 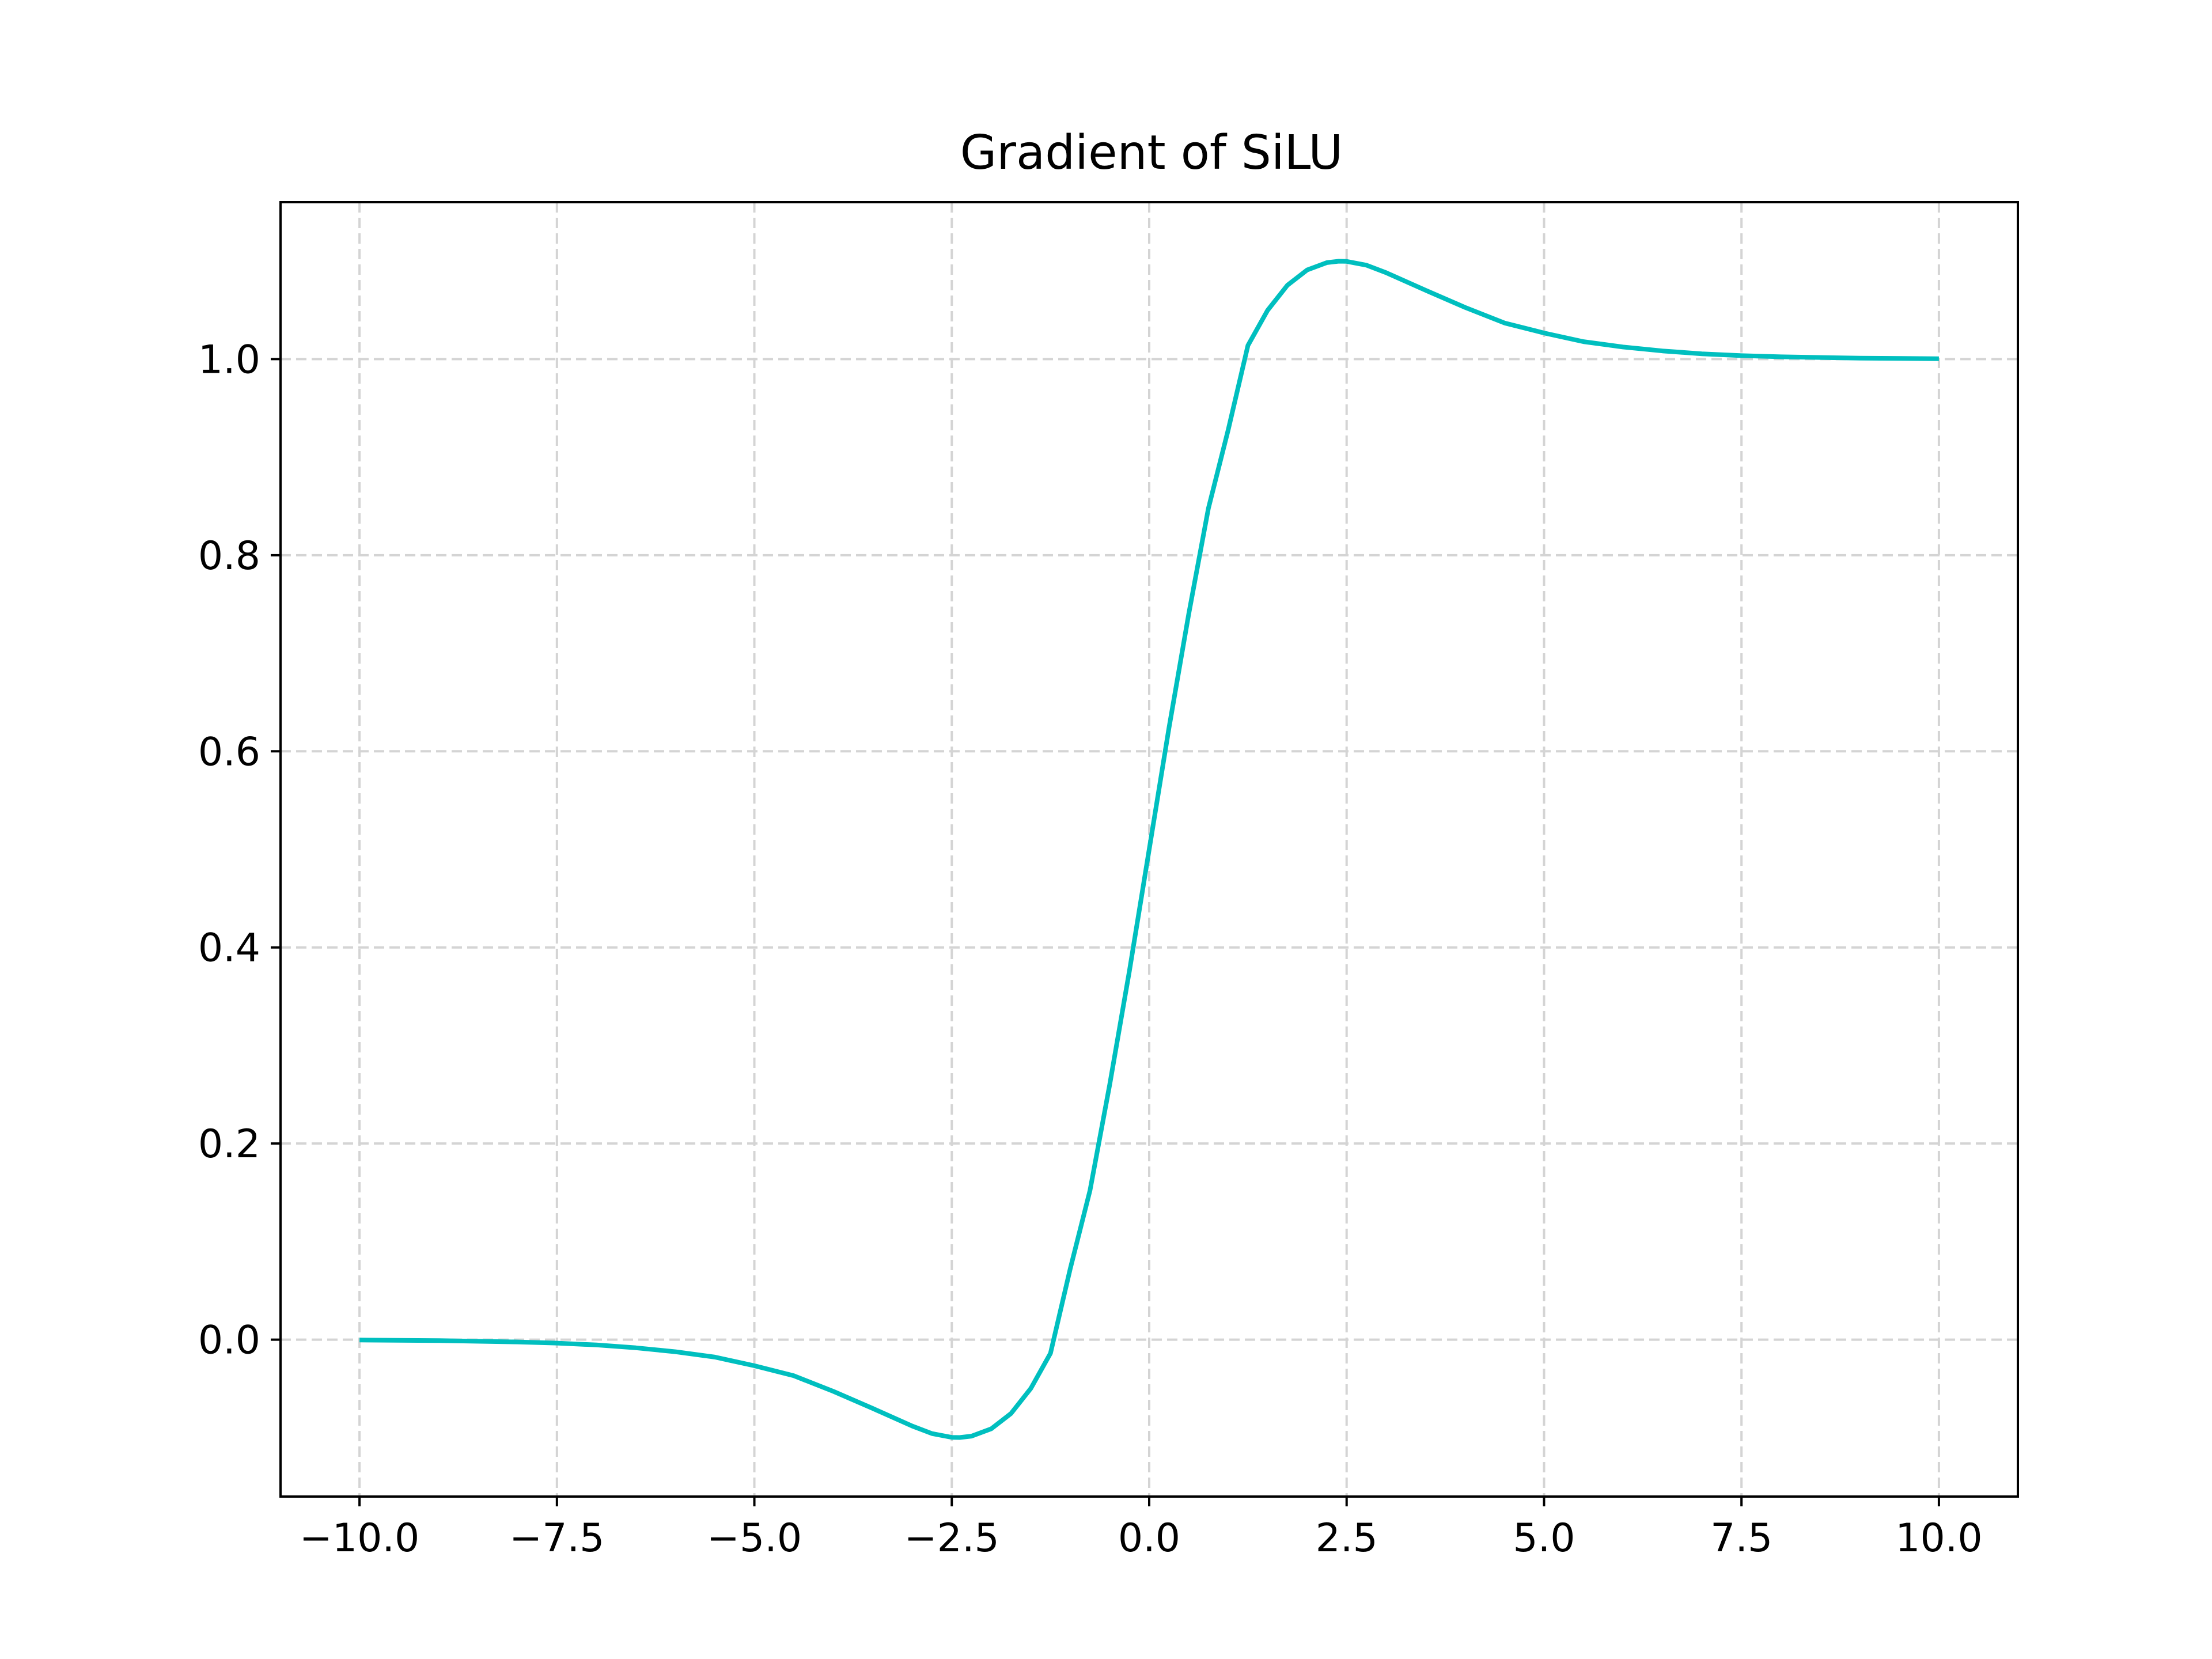 I want to click on x-tick-label: −5.0, so click(x=754, y=1538).